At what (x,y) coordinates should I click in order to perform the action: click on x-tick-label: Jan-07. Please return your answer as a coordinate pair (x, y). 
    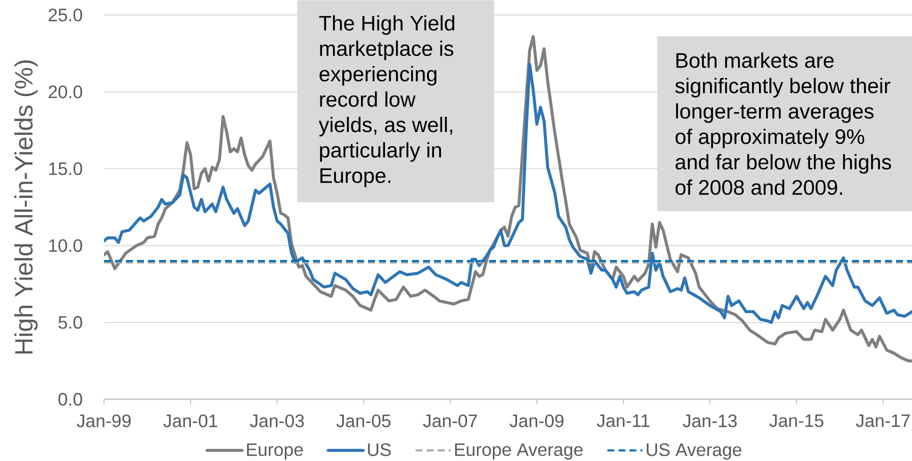
    Looking at the image, I should click on (450, 421).